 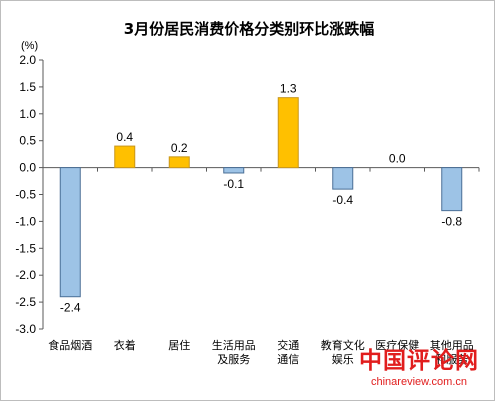 What do you see at coordinates (25, 248) in the screenshot?
I see `y-tick-label: -1.5` at bounding box center [25, 248].